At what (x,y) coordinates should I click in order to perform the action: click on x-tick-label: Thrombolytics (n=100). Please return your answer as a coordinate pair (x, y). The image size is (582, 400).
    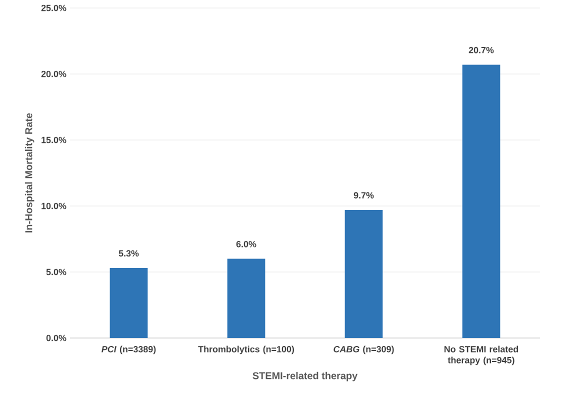
    Looking at the image, I should click on (246, 350).